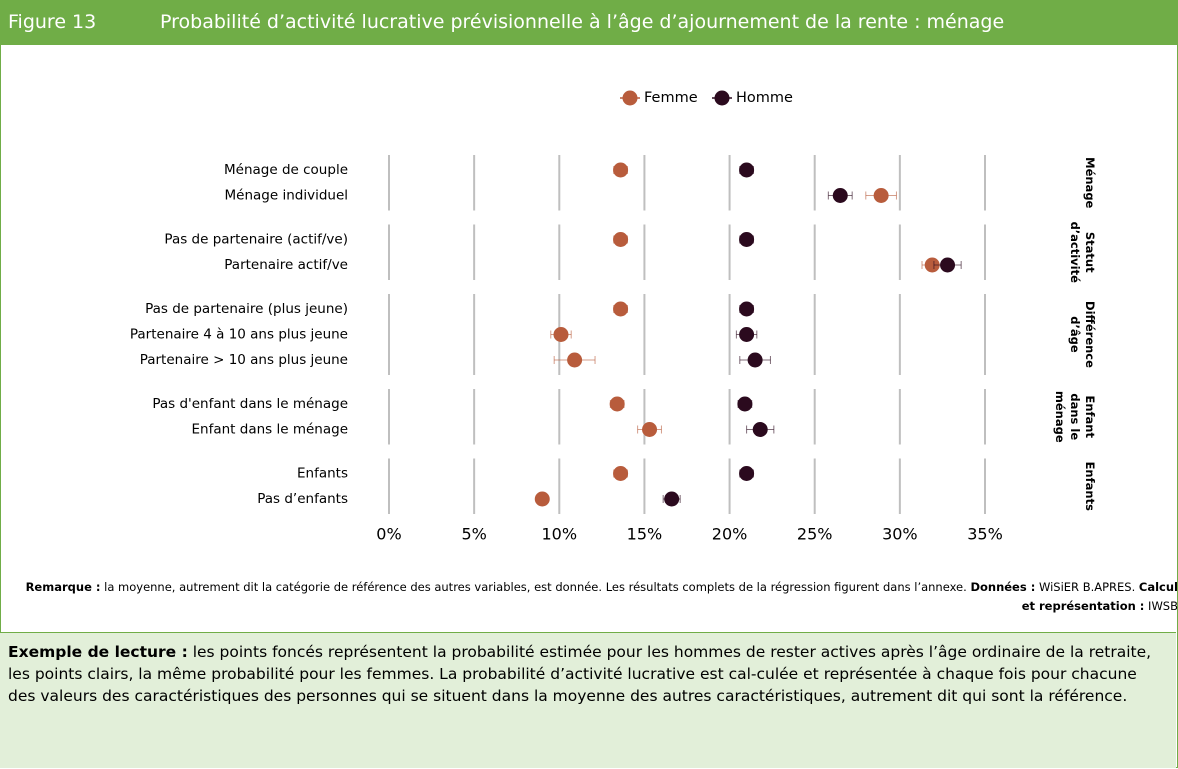 The width and height of the screenshot is (1178, 769). What do you see at coordinates (287, 196) in the screenshot?
I see `category-label: Ménage individuel` at bounding box center [287, 196].